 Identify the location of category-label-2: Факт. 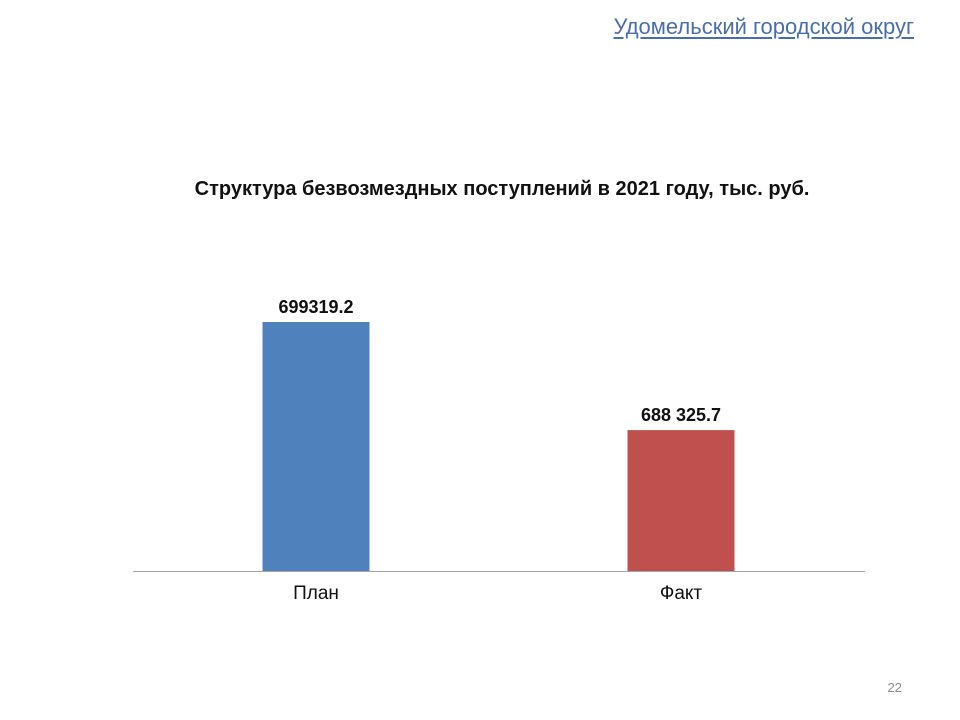
(681, 593).